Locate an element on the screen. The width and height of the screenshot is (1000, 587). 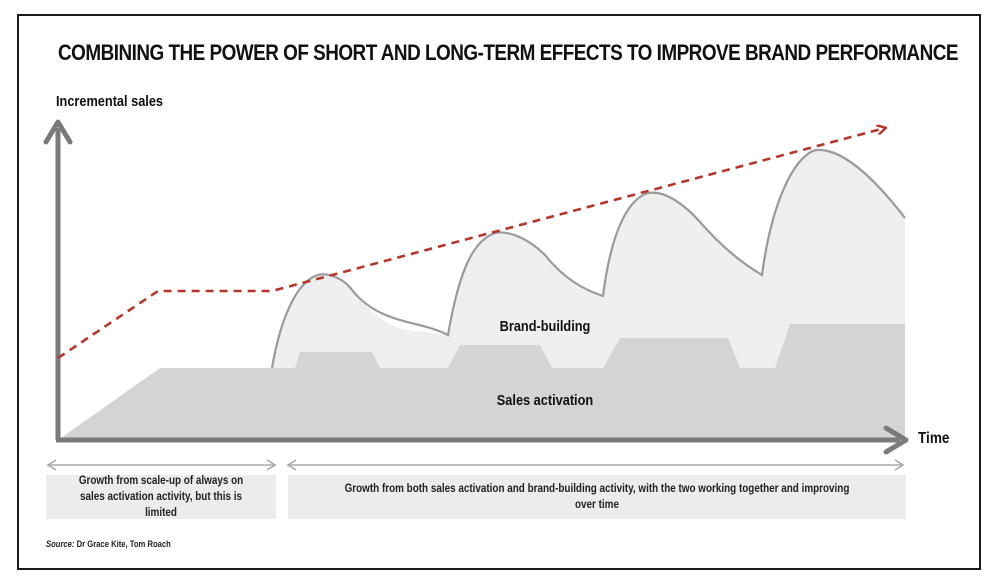
source-text: Dr Grace Kite, Tom Roach is located at coordinates (123, 544).